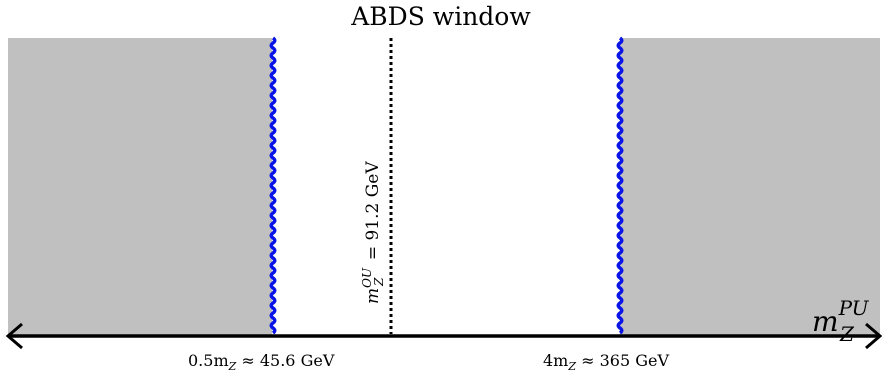  What do you see at coordinates (373, 213) in the screenshot?
I see `z-mass-value: = 91.2 GeV` at bounding box center [373, 213].